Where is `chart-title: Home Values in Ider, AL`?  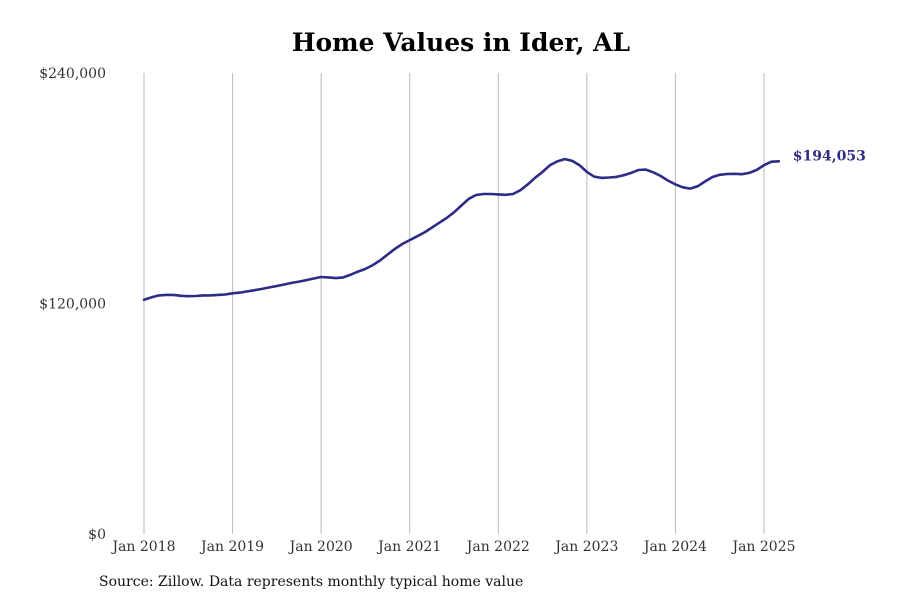
chart-title: Home Values in Ider, AL is located at coordinates (461, 42).